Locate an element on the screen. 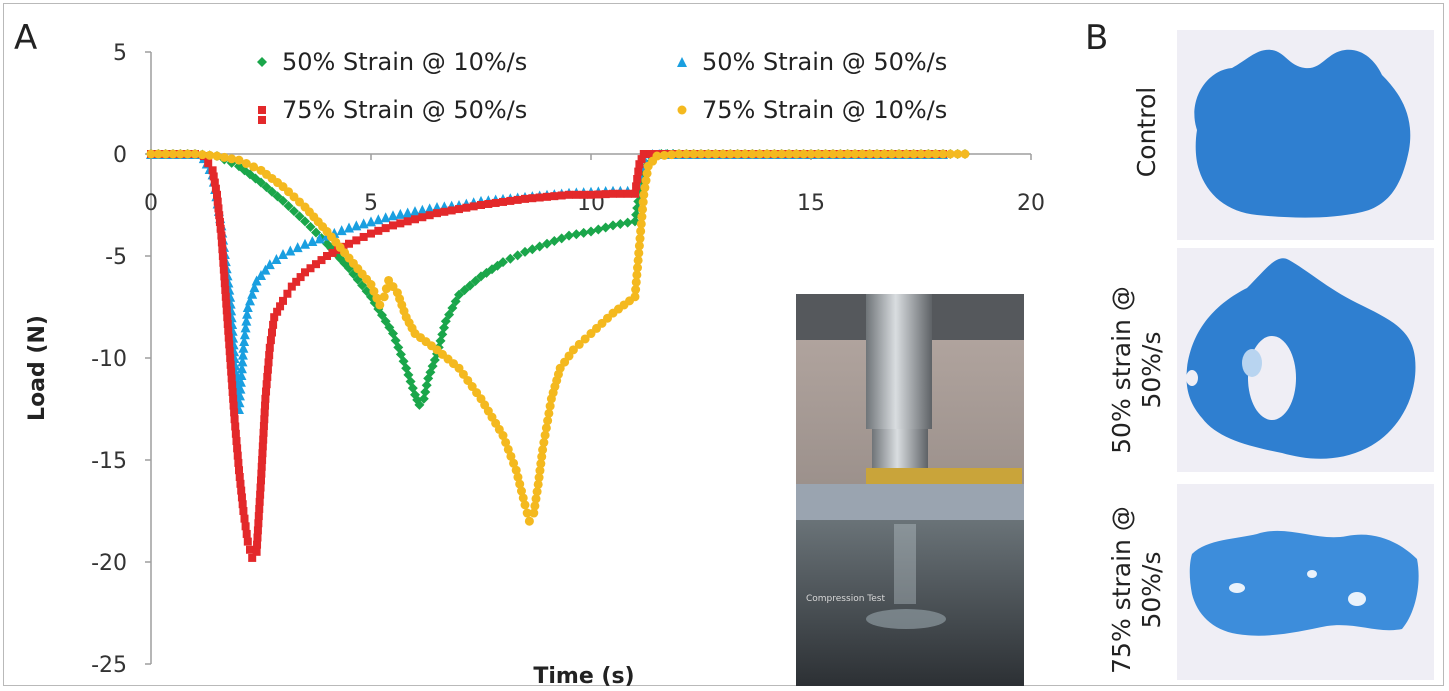  legend-label: 50% Strain @ 50%/s is located at coordinates (824, 62).